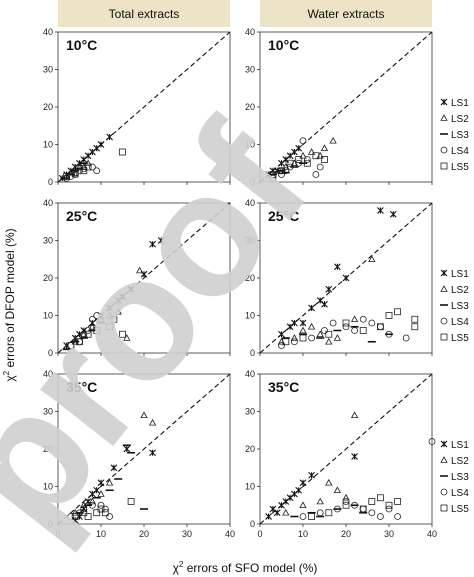  I want to click on temperature-label: 10°C, so click(81, 45).